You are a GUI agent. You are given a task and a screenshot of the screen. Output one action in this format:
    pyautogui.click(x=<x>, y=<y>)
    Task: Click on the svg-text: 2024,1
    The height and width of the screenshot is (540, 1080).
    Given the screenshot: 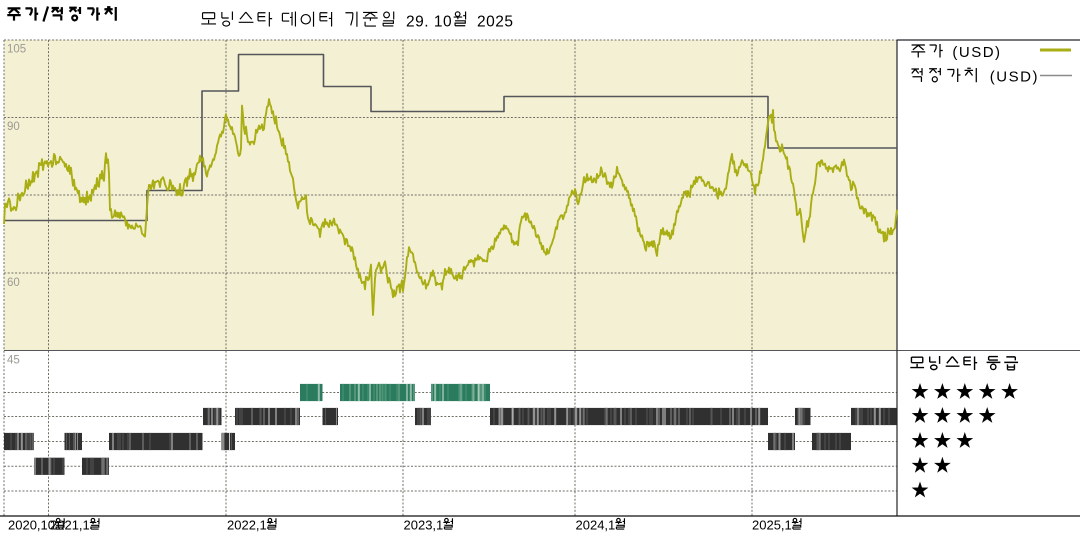 What is the action you would take?
    pyautogui.click(x=596, y=525)
    